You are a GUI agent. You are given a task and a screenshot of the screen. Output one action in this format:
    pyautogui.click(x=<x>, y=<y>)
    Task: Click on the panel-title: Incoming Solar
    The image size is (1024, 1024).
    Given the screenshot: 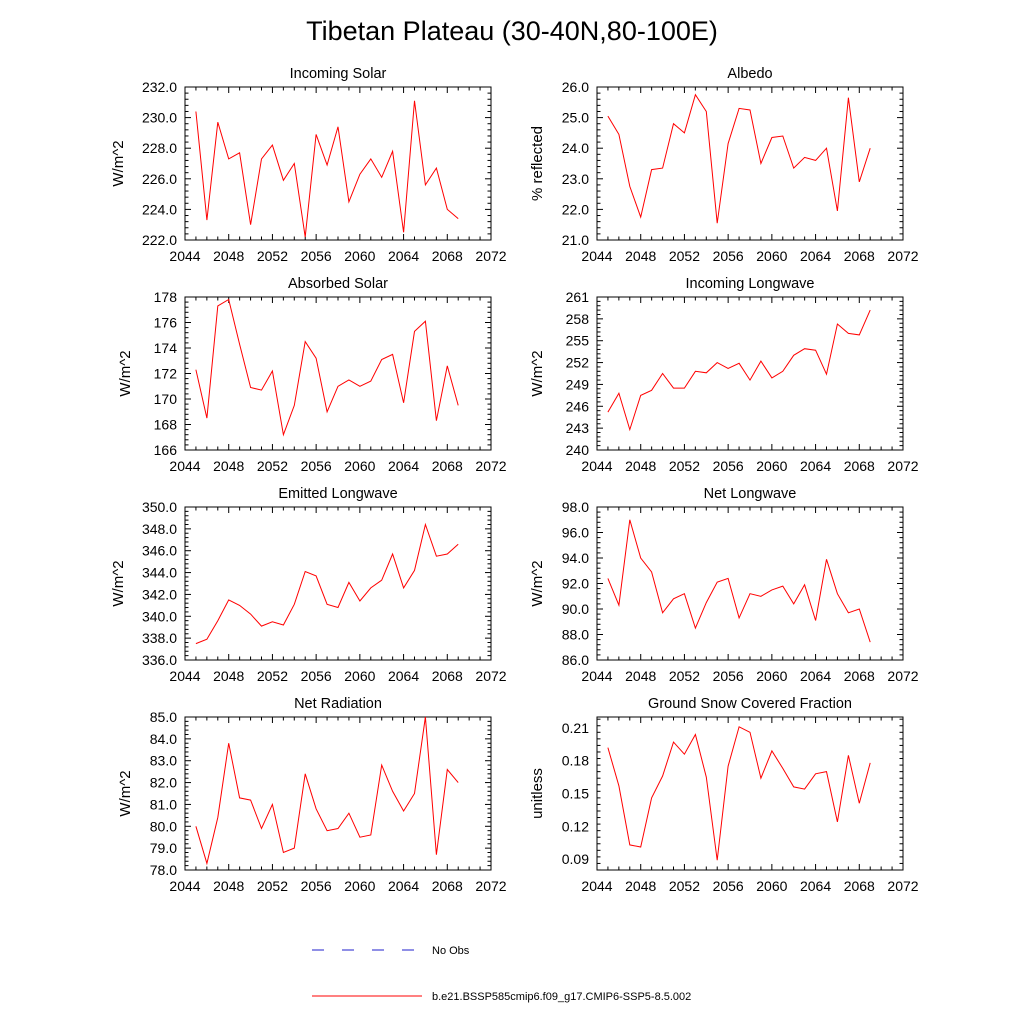 What is the action you would take?
    pyautogui.click(x=338, y=74)
    